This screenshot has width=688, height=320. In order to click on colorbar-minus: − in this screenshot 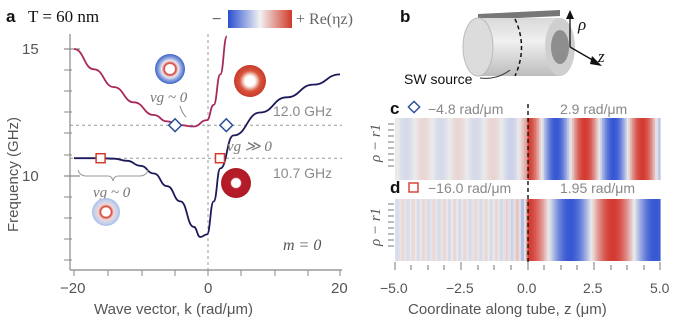, I will do `click(216, 19)`.